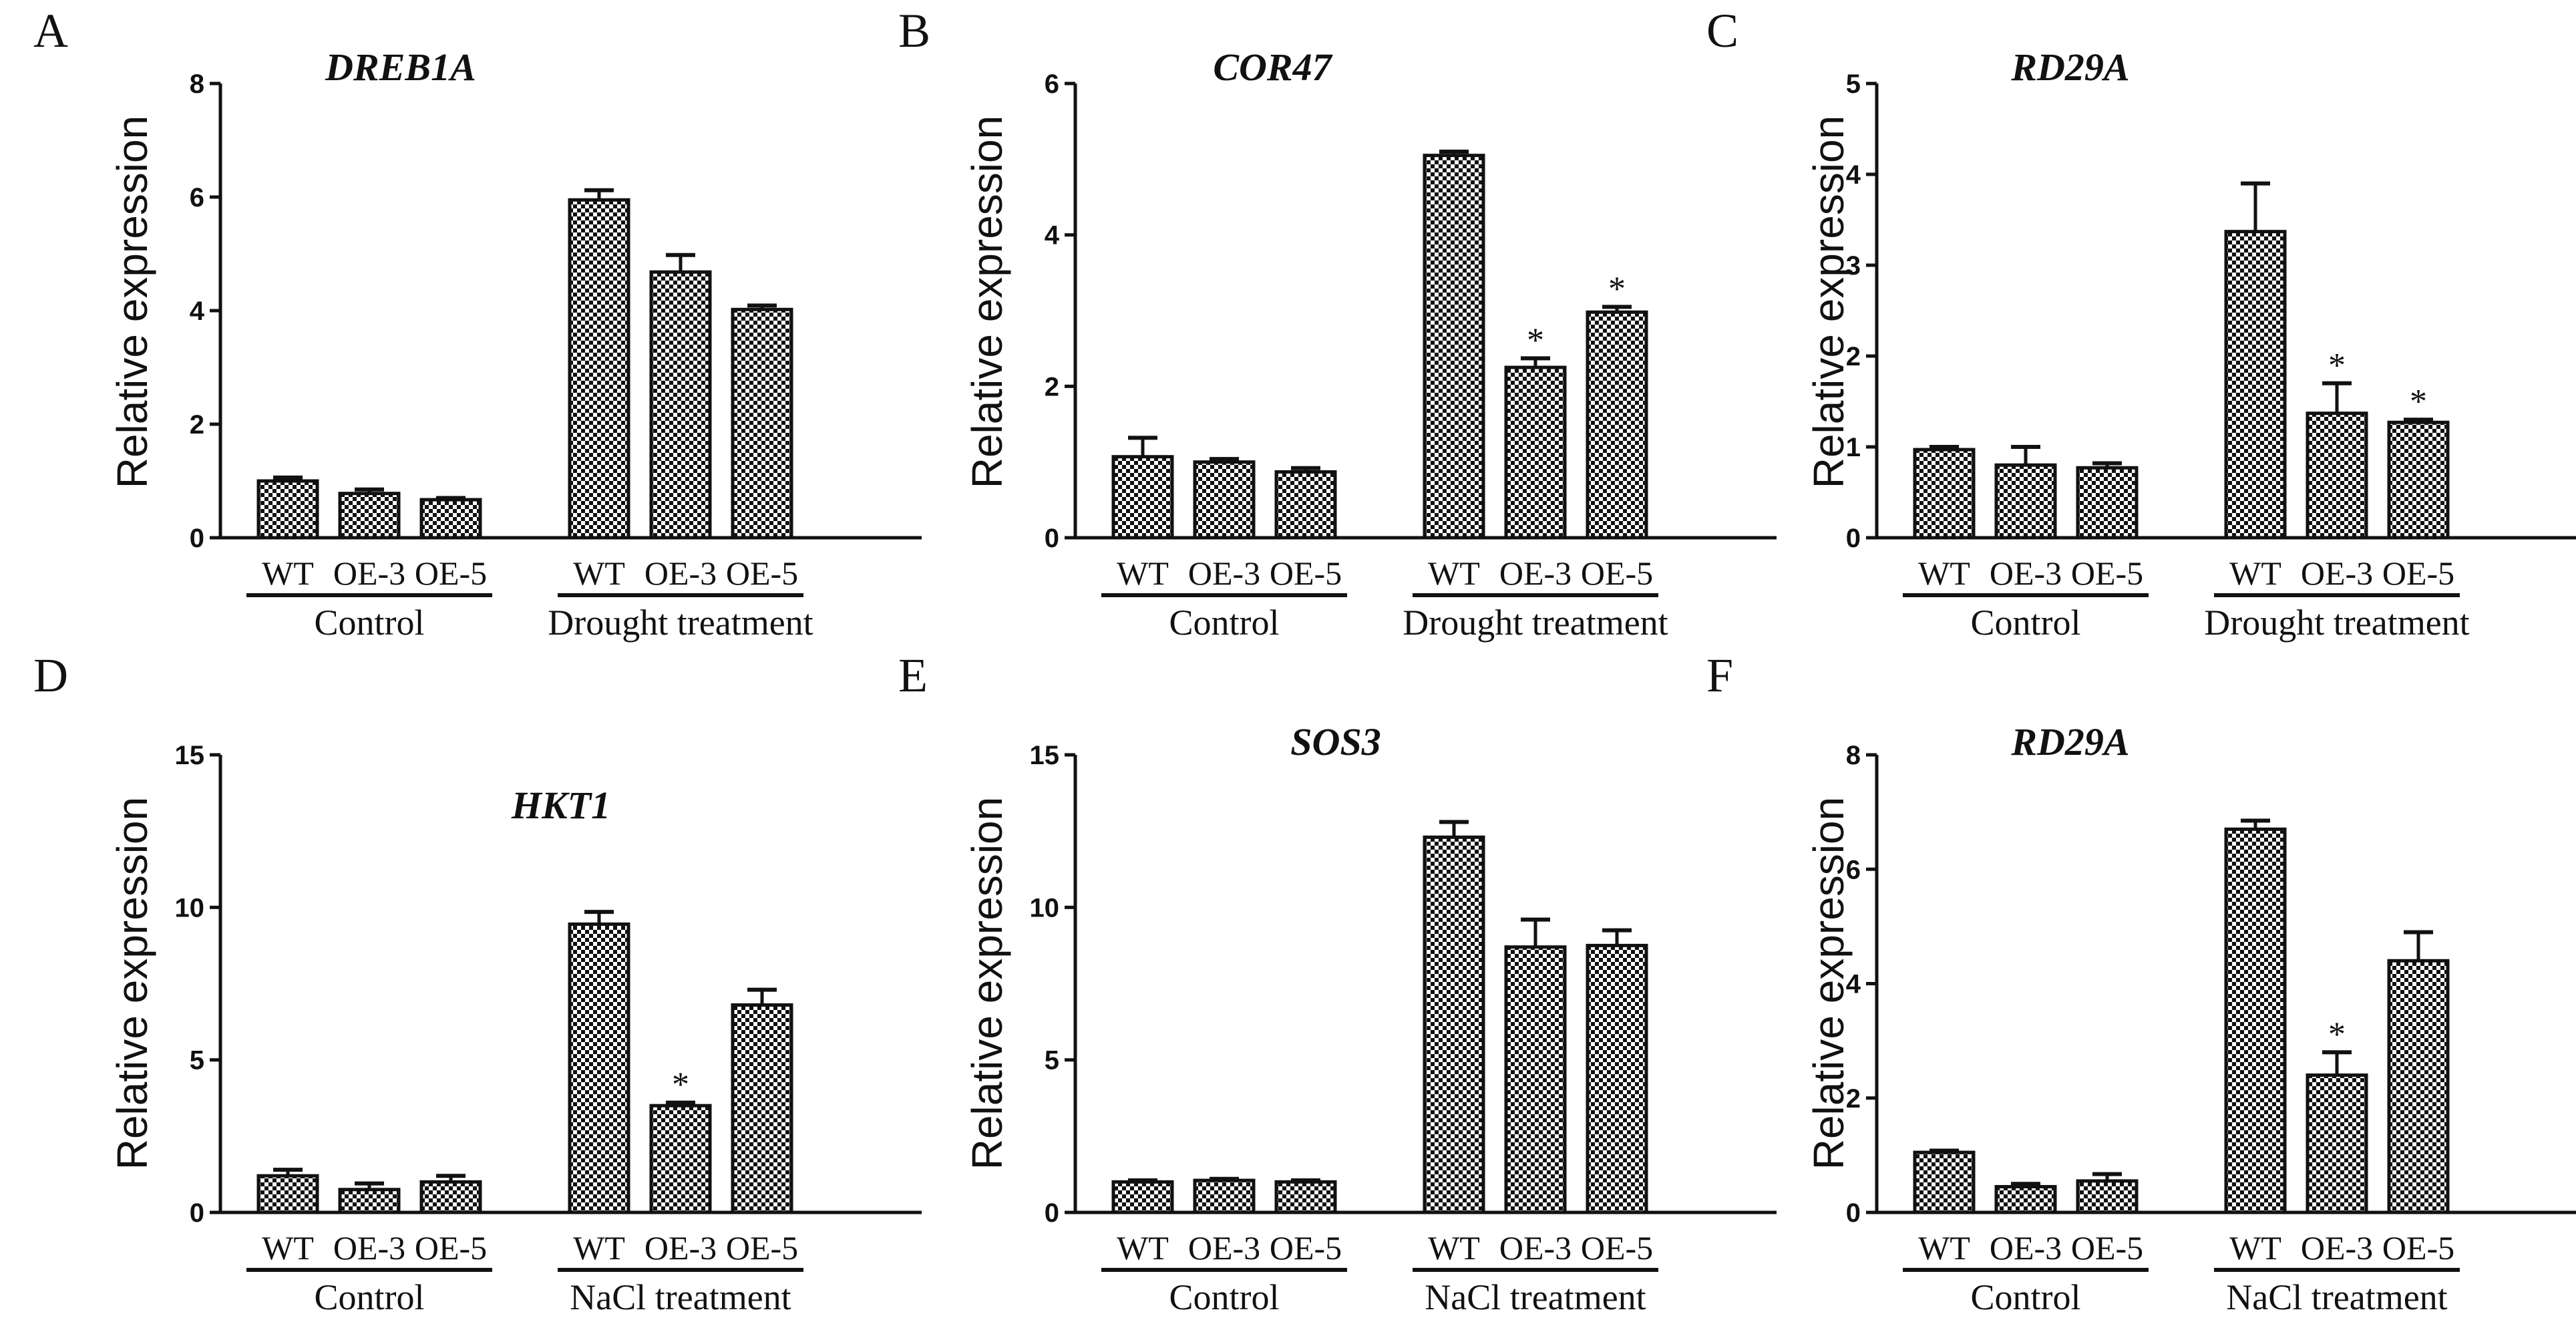  I want to click on chart-title: COR47, so click(1272, 67).